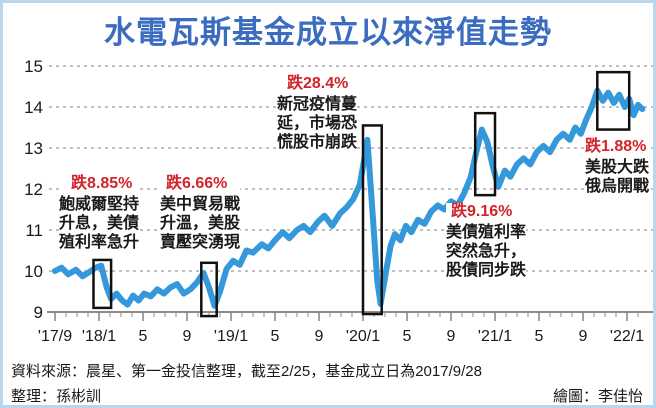 The image size is (656, 408). I want to click on annotation-text: 美中貿易戰 升溫，美股 賣壓突湧現, so click(200, 223).